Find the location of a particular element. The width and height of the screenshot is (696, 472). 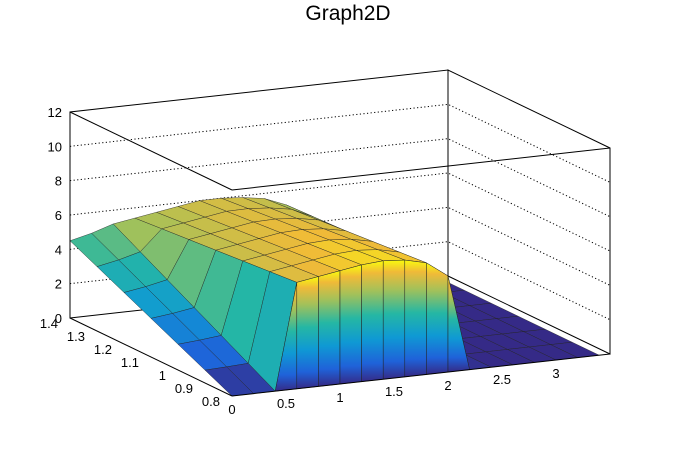

x-tick-label: 0 is located at coordinates (231, 409).